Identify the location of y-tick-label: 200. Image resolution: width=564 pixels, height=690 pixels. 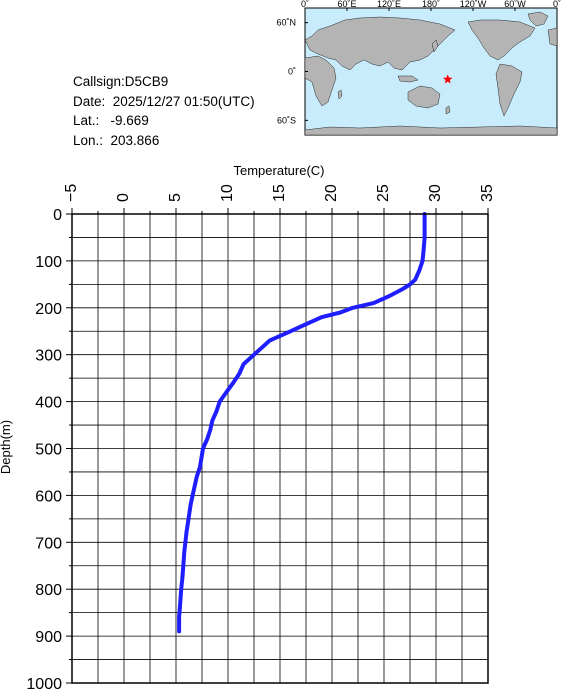
(48, 309).